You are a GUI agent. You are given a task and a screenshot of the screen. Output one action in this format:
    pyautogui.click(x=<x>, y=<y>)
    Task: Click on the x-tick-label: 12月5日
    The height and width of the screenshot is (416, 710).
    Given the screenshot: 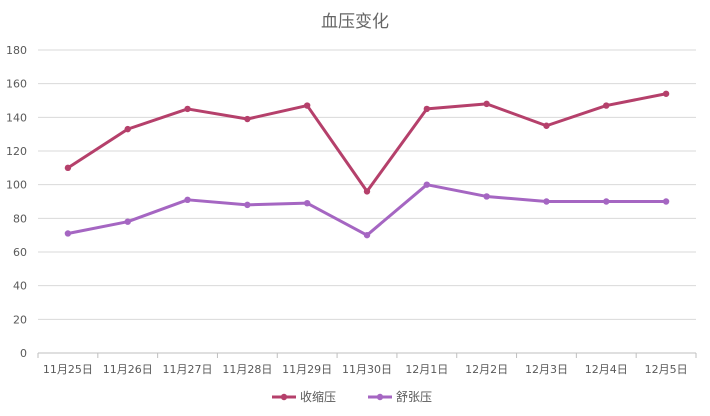 What is the action you would take?
    pyautogui.click(x=666, y=369)
    